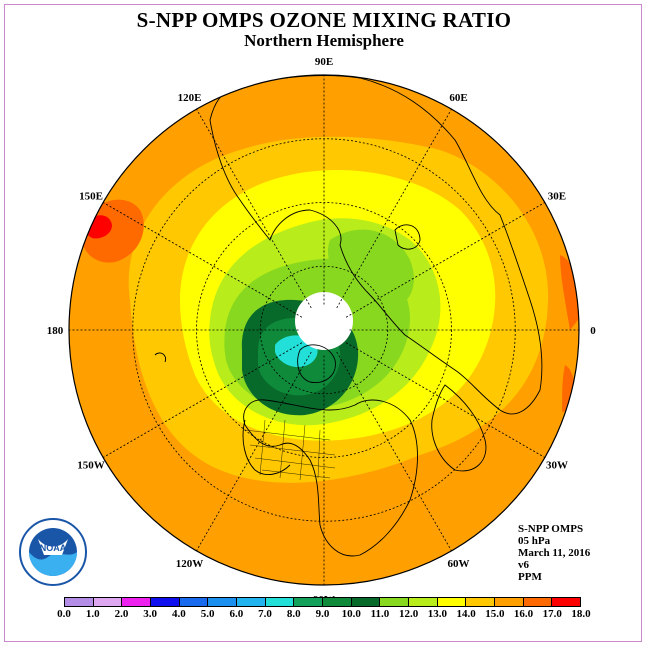 This screenshot has width=648, height=648. Describe the element at coordinates (530, 577) in the screenshot. I see `info-units: PPM` at that location.